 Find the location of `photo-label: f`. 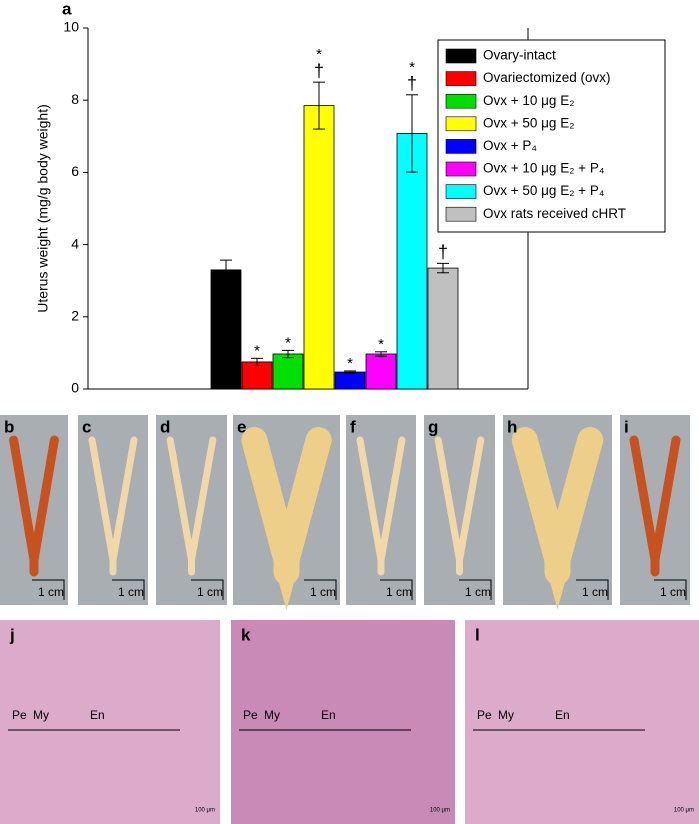

photo-label: f is located at coordinates (353, 426).